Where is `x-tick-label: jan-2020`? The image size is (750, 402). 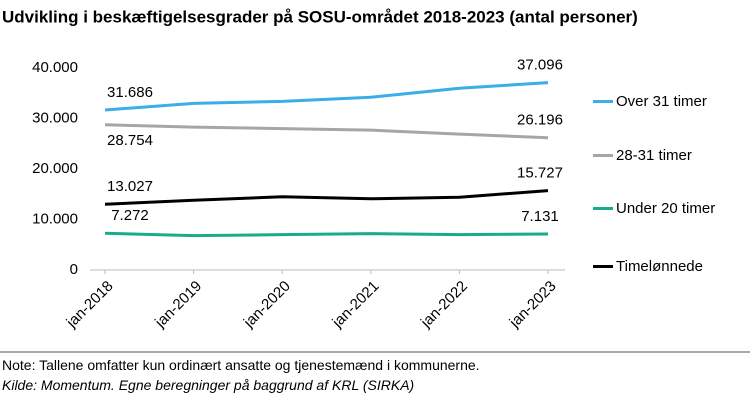
x-tick-label: jan-2020 is located at coordinates (267, 305).